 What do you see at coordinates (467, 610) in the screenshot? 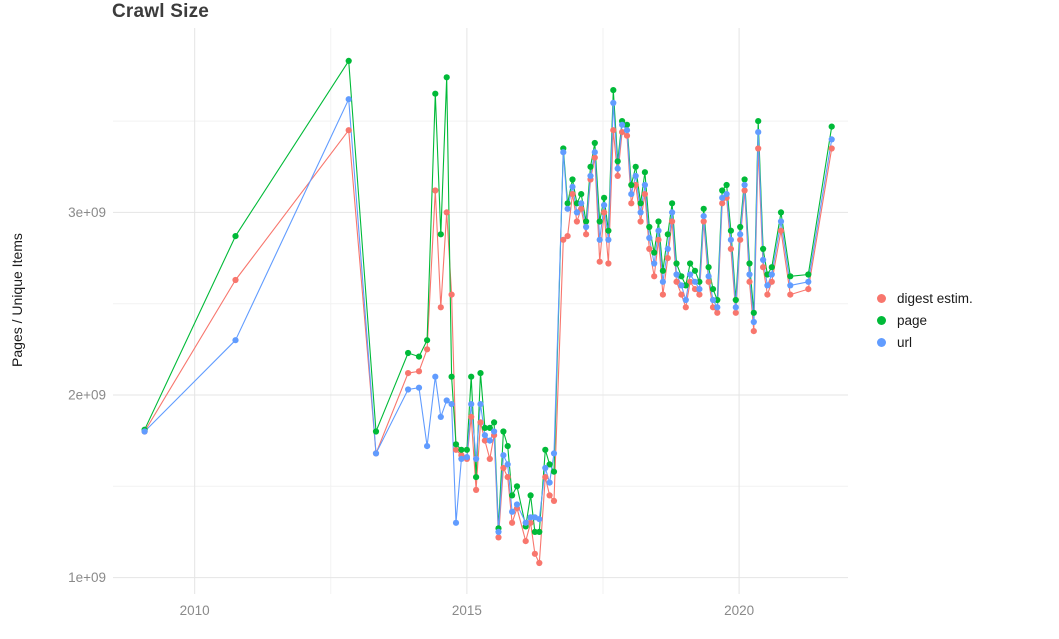
I see `svg-text: 2015` at bounding box center [467, 610].